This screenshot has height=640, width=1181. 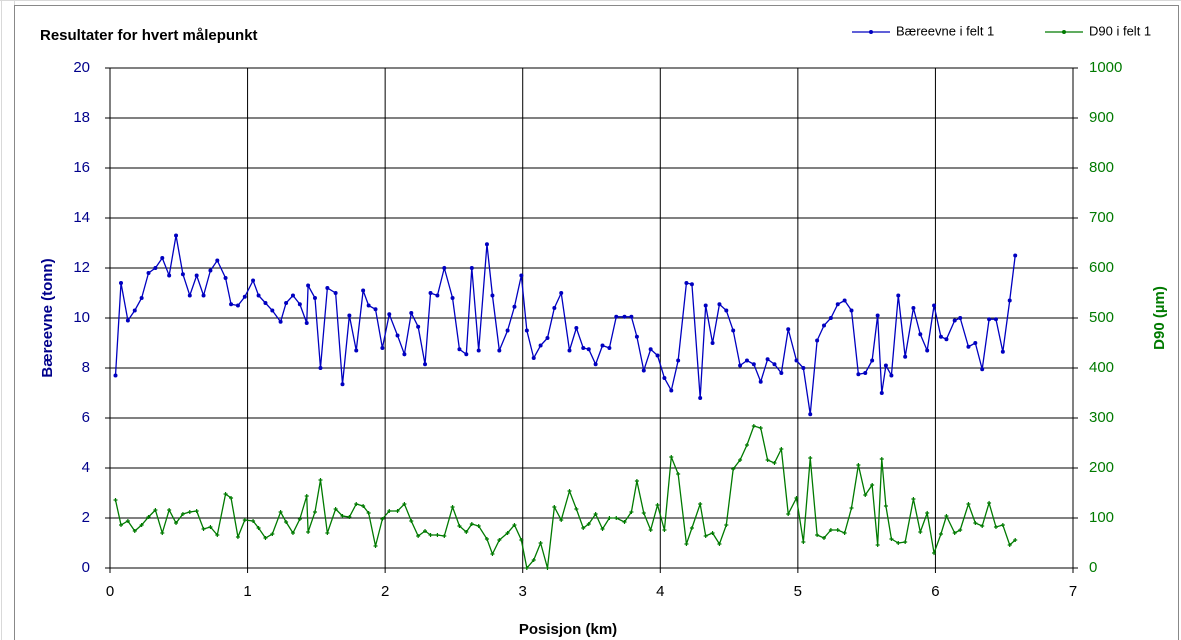 I want to click on x-axis-label: Posisjon (km), so click(x=568, y=629).